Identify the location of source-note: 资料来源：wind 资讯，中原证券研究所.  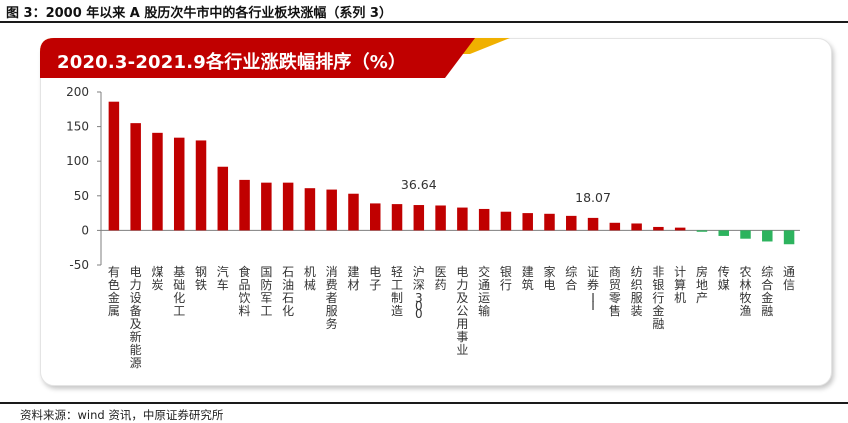
(122, 415).